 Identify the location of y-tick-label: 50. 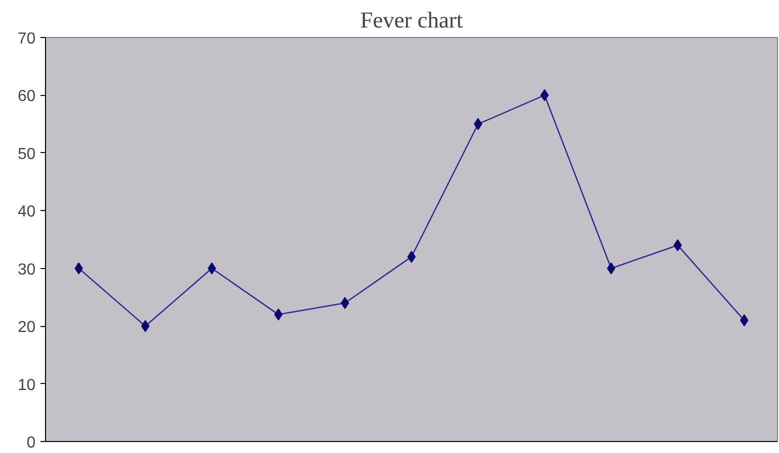
(27, 154).